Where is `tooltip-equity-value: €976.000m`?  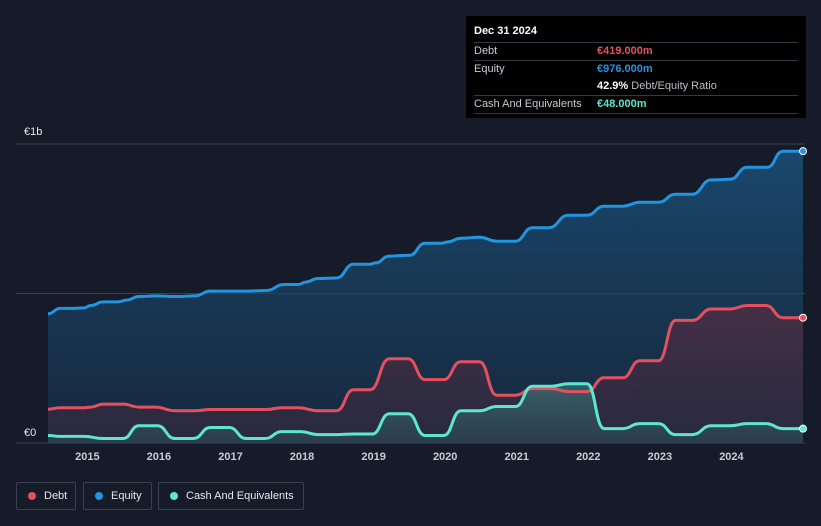
tooltip-equity-value: €976.000m is located at coordinates (625, 69).